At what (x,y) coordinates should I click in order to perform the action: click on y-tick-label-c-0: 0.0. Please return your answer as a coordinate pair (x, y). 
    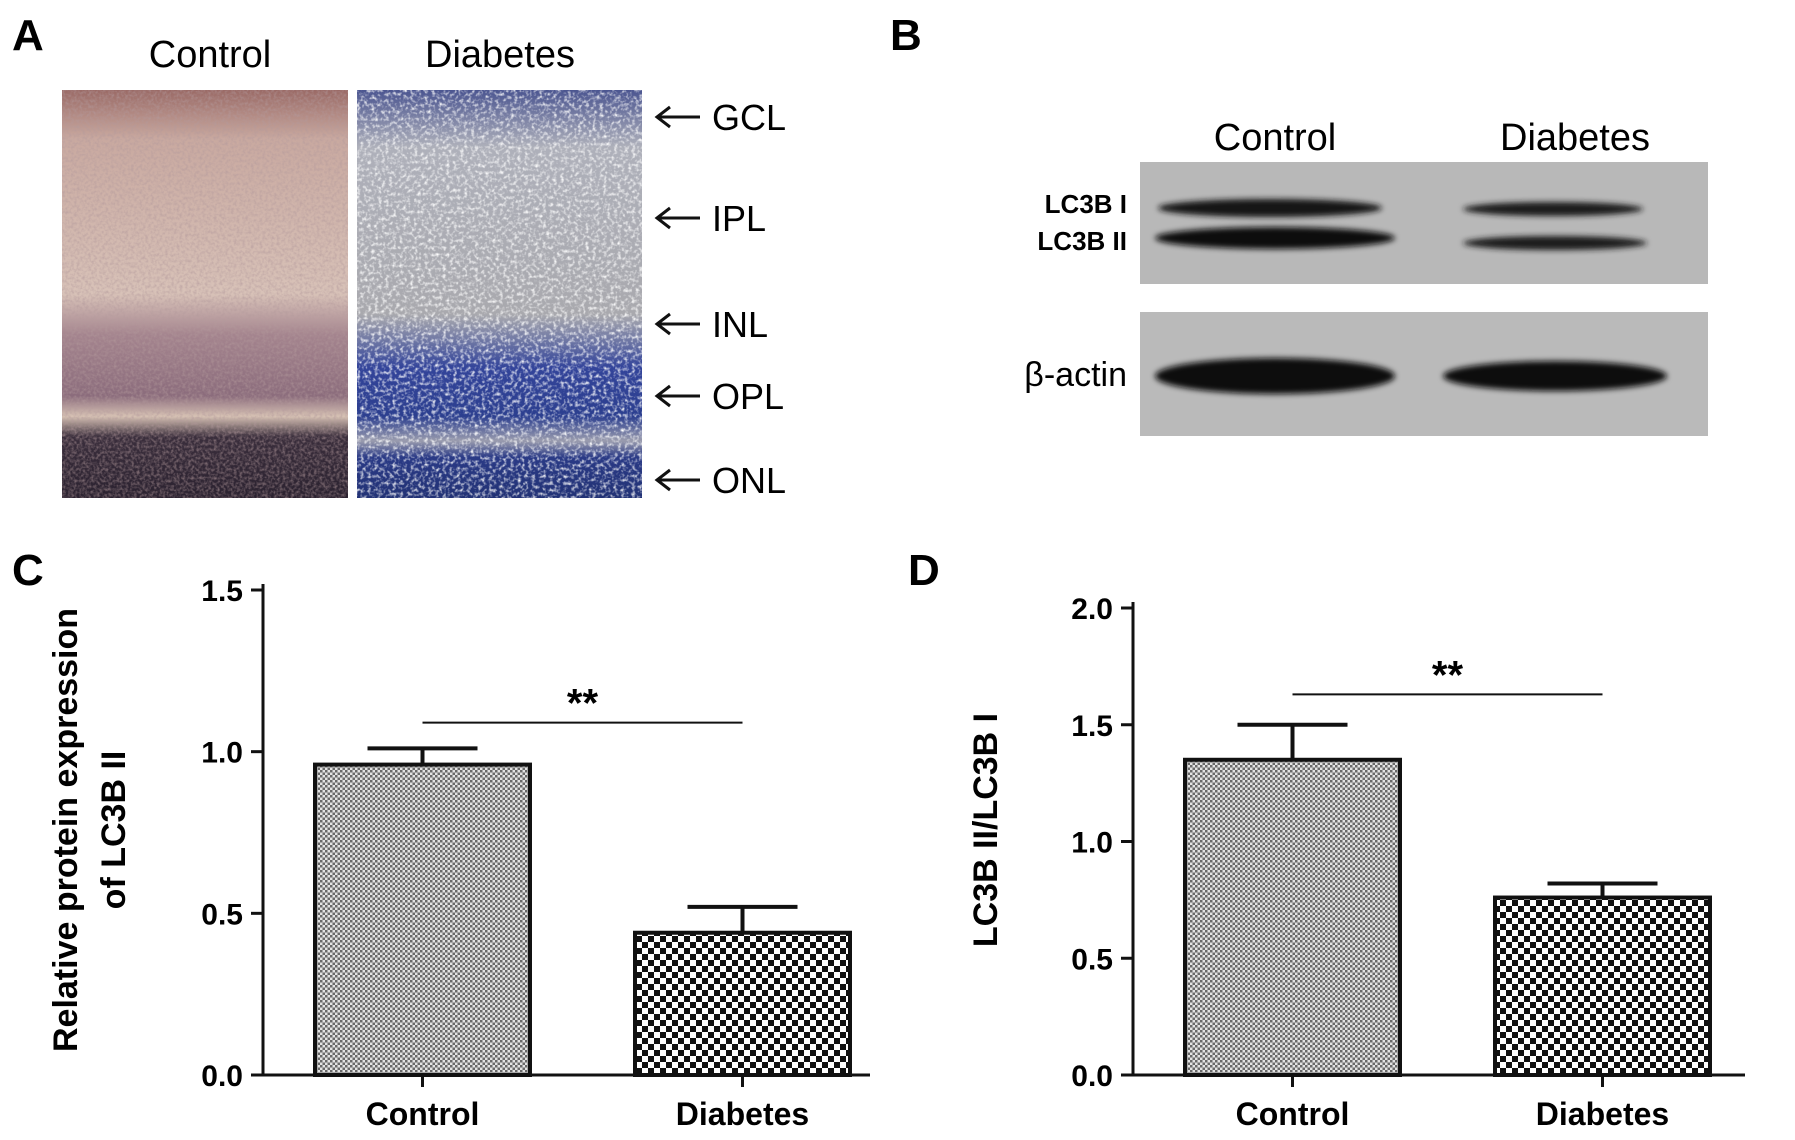
    Looking at the image, I should click on (222, 1076).